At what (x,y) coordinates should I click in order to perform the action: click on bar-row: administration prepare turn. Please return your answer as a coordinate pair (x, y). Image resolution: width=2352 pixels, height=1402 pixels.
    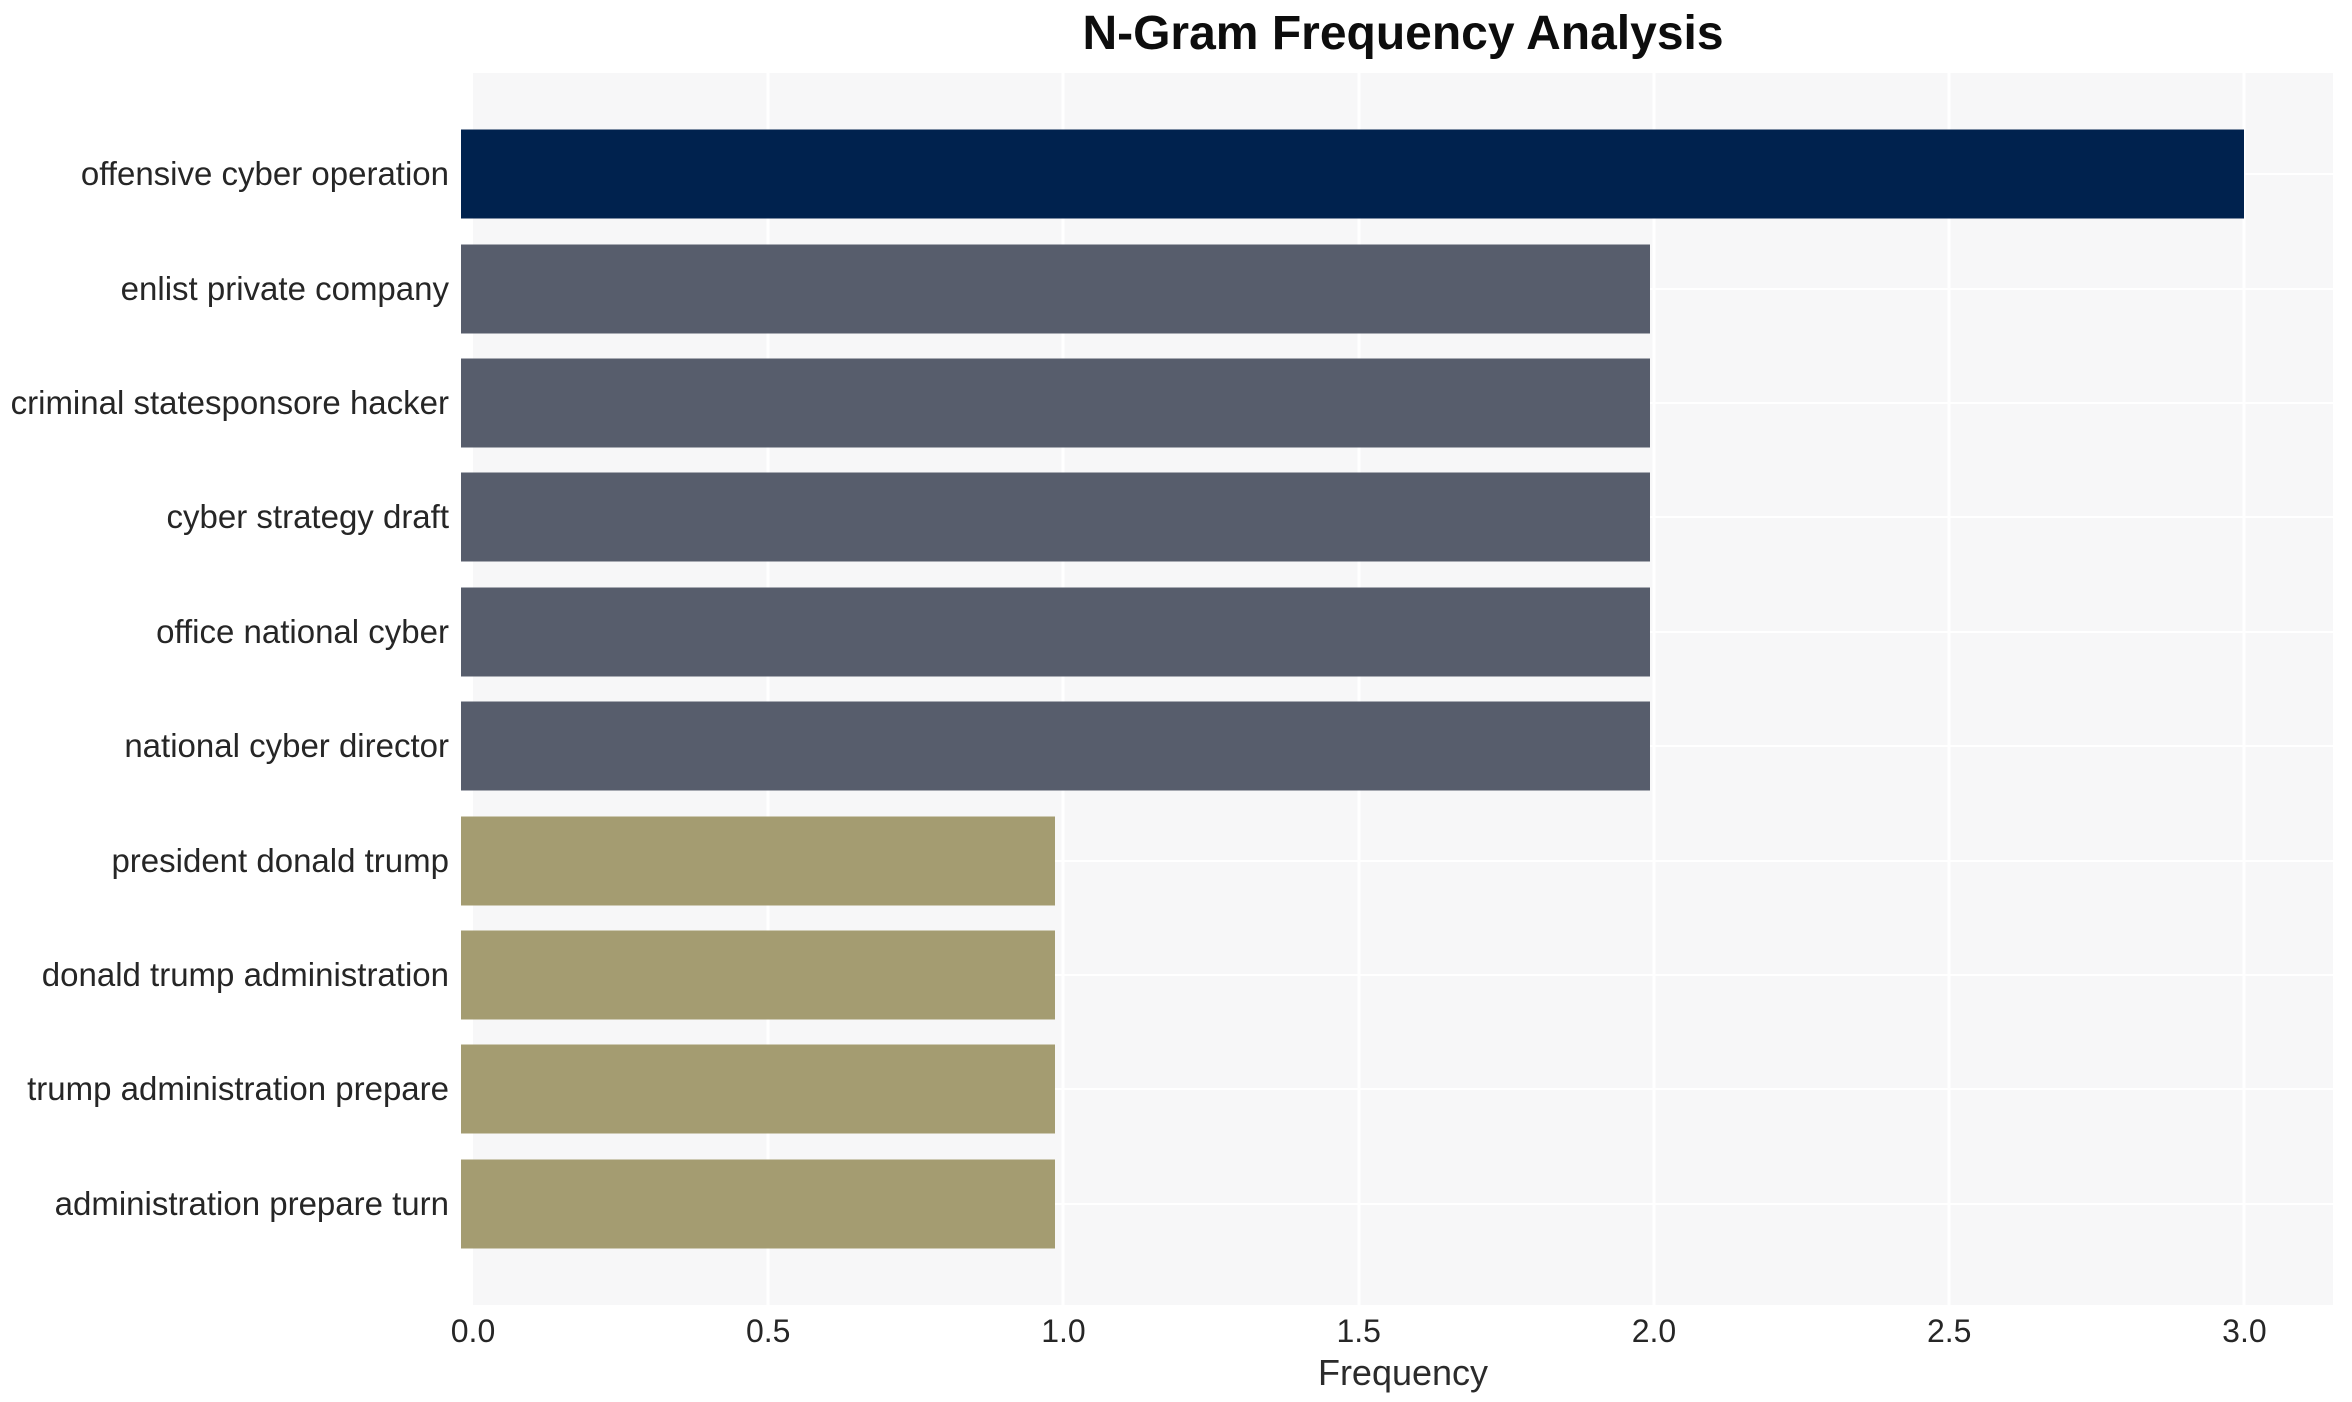
    Looking at the image, I should click on (1176, 1204).